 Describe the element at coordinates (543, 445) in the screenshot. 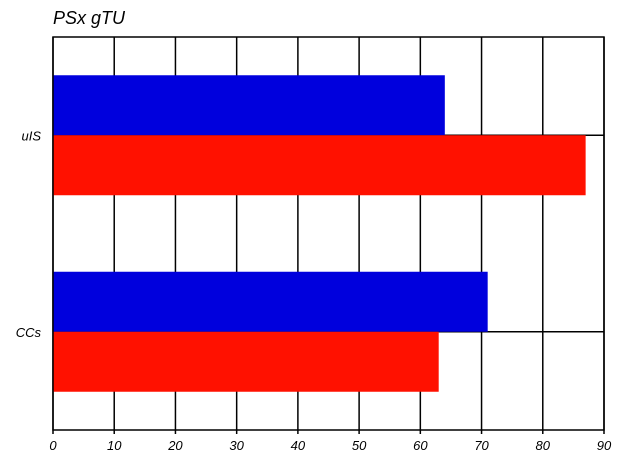

I see `x-tick-label: 80` at that location.